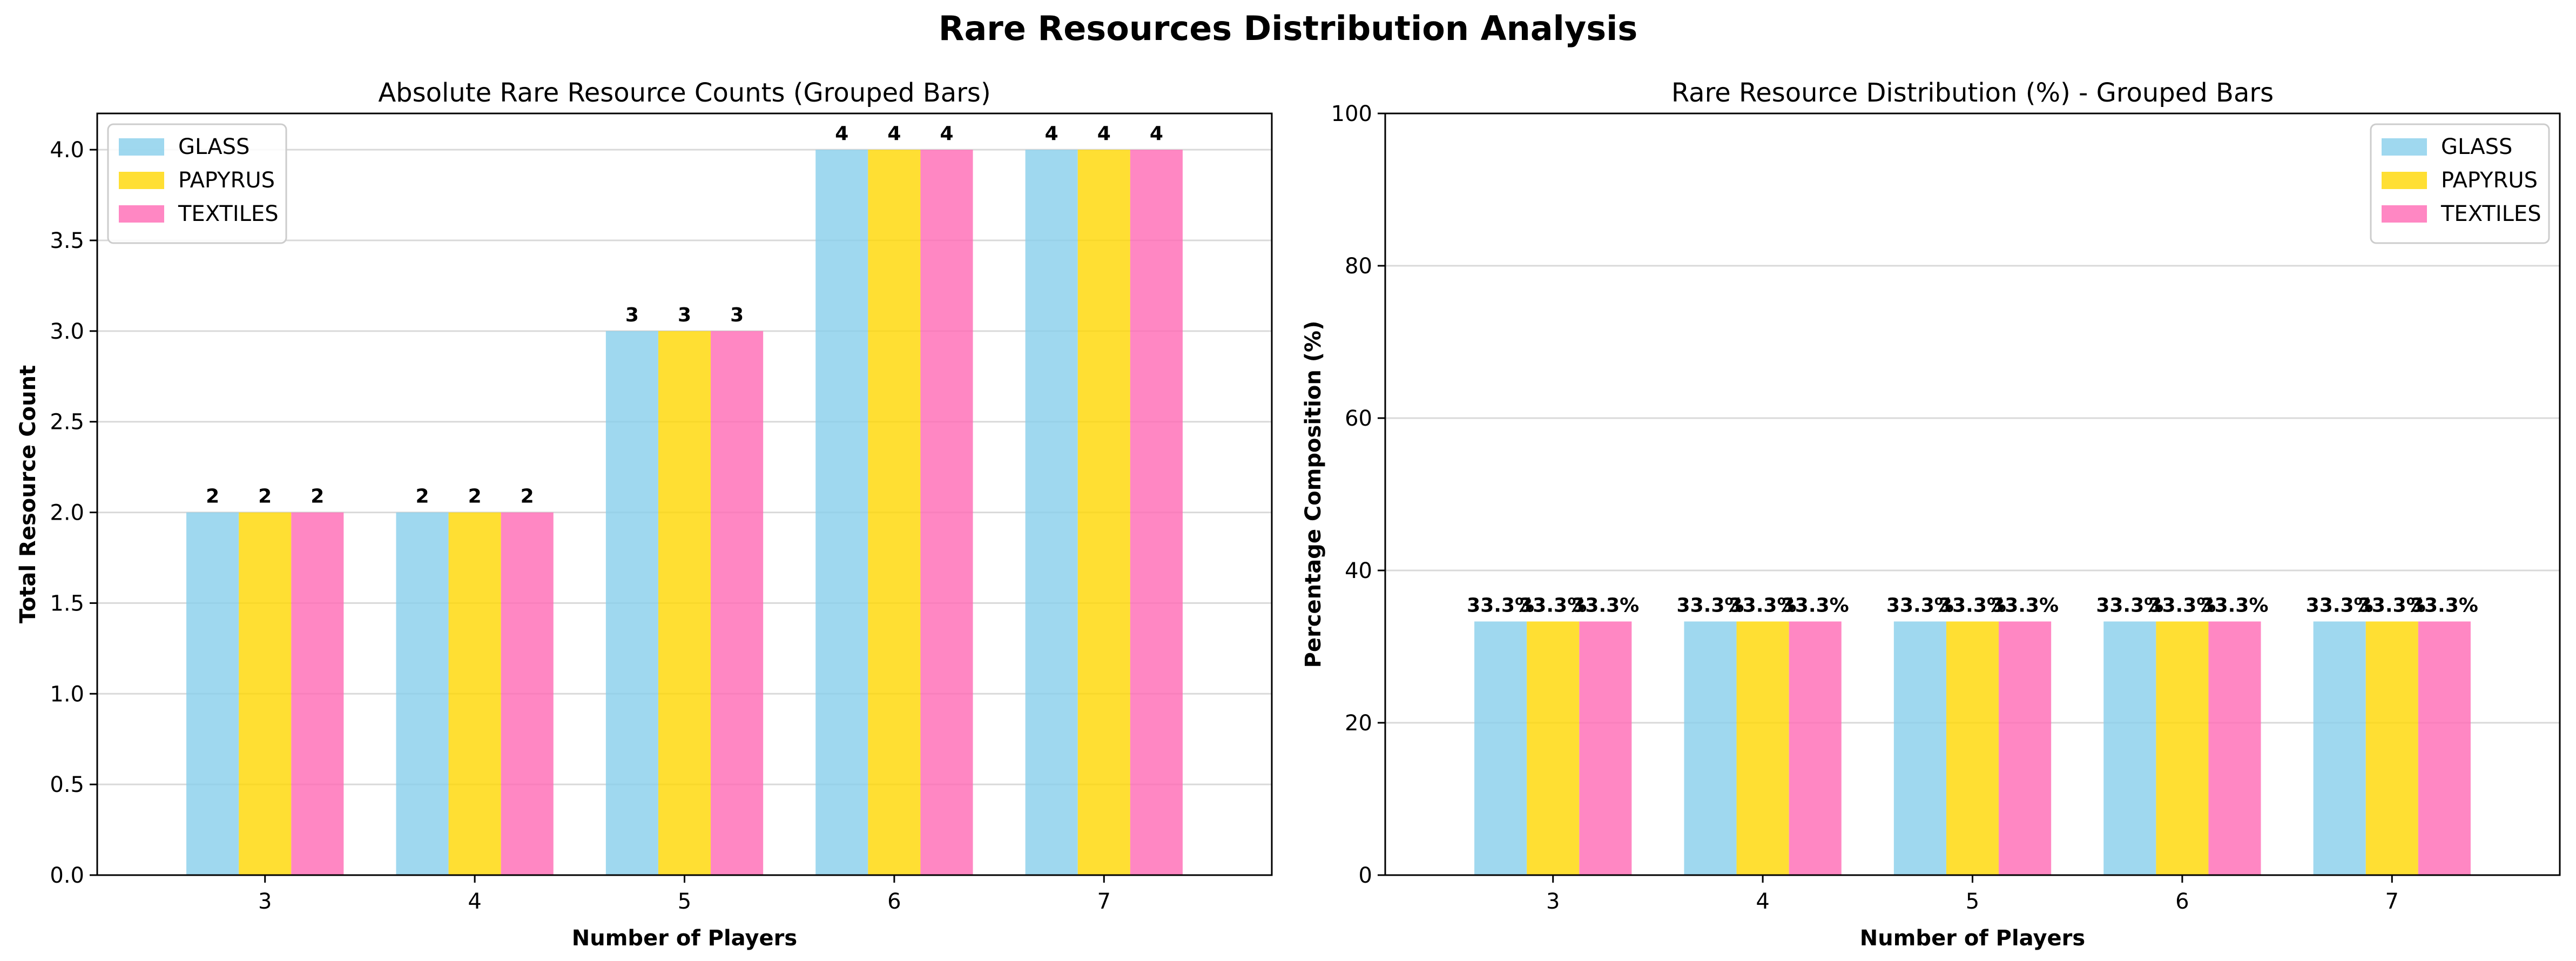  I want to click on legend-label: PAPYRUS, so click(2489, 180).